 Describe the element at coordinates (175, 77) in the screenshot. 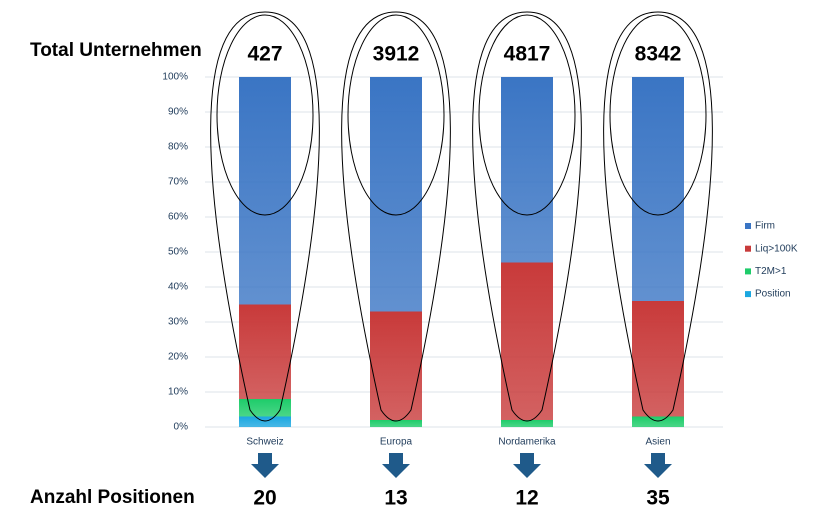

I see `y-tick-label: 100%` at that location.